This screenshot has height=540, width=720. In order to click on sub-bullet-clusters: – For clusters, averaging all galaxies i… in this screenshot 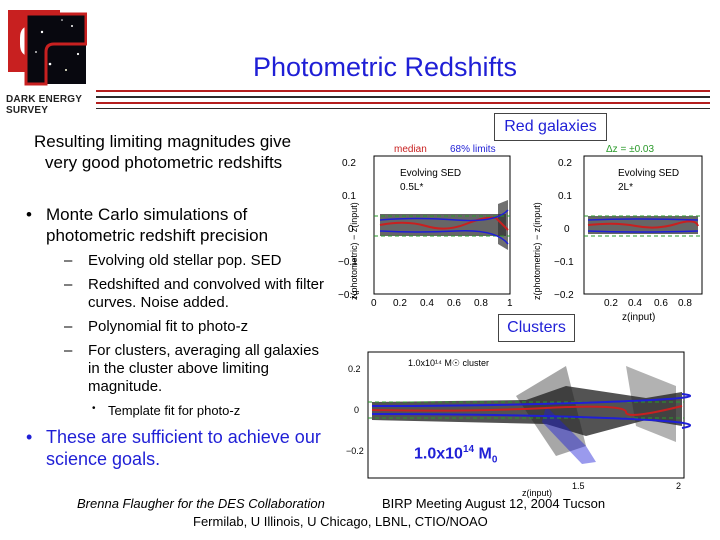, I will do `click(191, 368)`.